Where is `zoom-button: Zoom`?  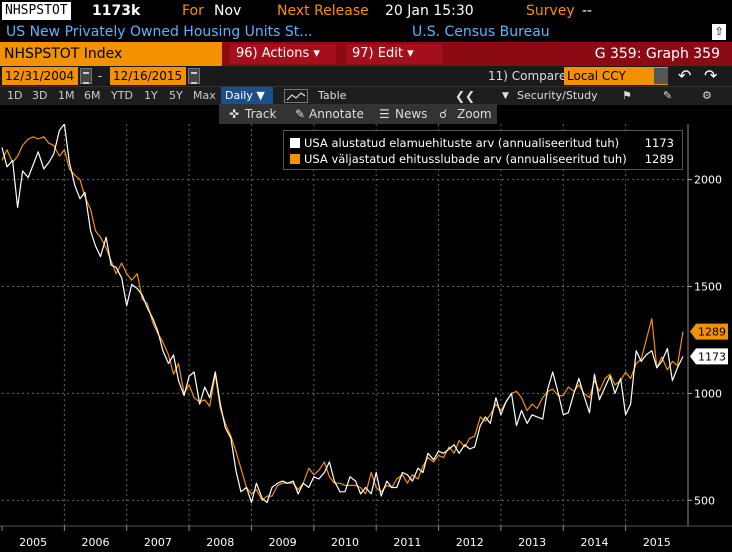
zoom-button: Zoom is located at coordinates (474, 114).